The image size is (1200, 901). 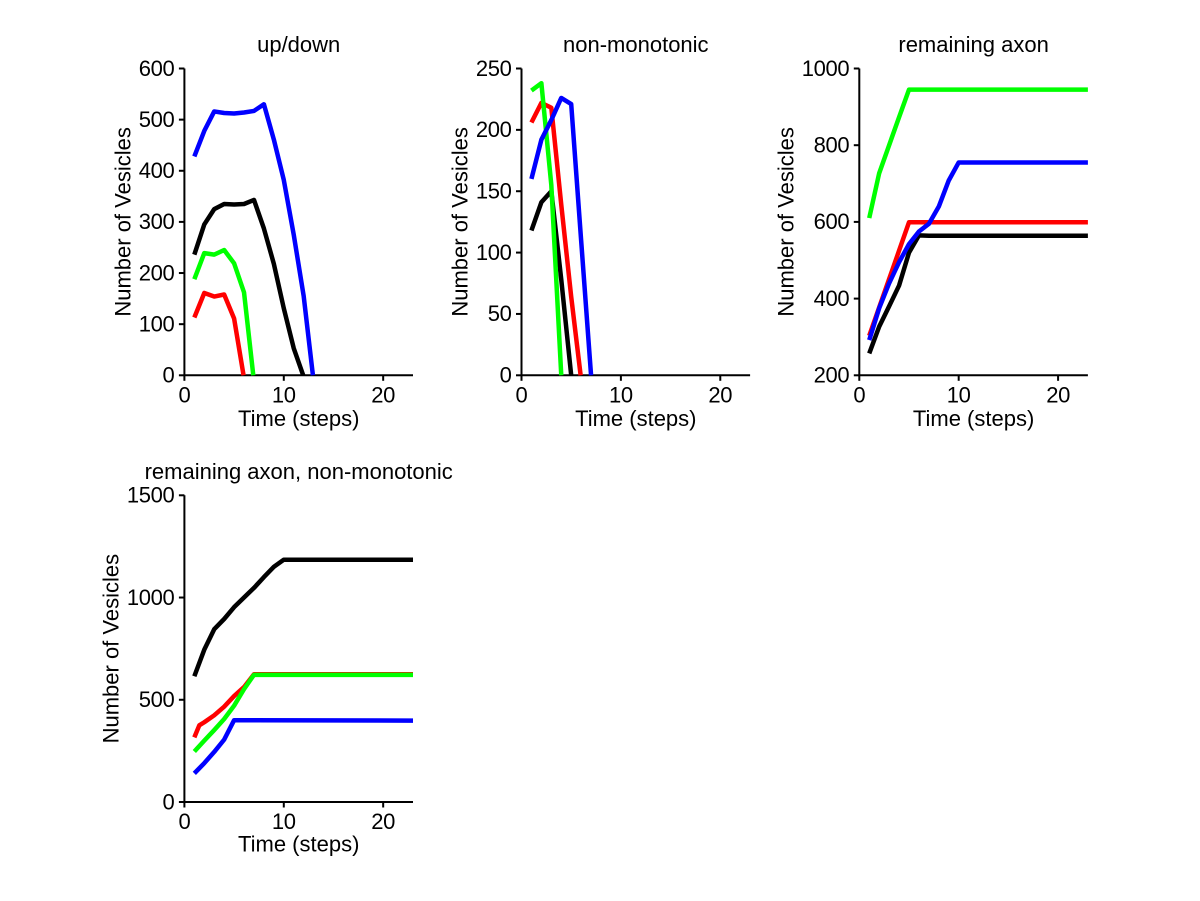 What do you see at coordinates (298, 44) in the screenshot?
I see `svg-text: up/down` at bounding box center [298, 44].